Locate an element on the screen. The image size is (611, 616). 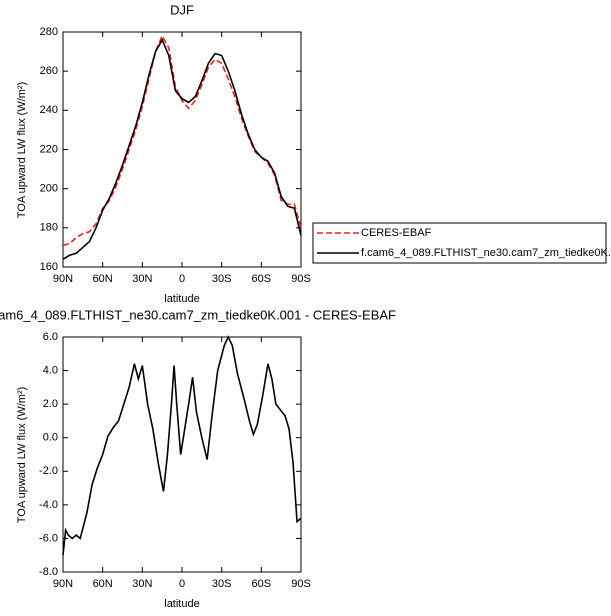
y-tick-label: 220 is located at coordinates (49, 149).